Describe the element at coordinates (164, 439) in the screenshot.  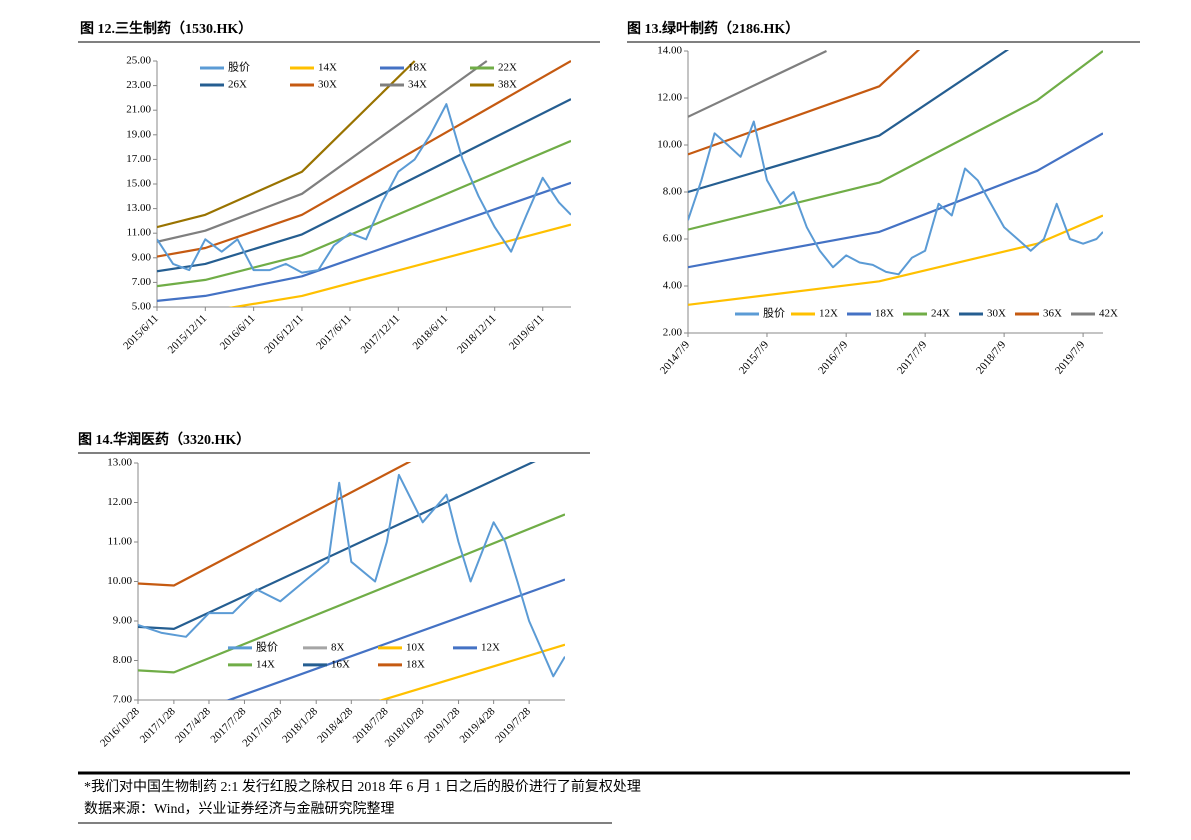
I see `chart-title: 图 14.华润医药（3320.HK）` at that location.